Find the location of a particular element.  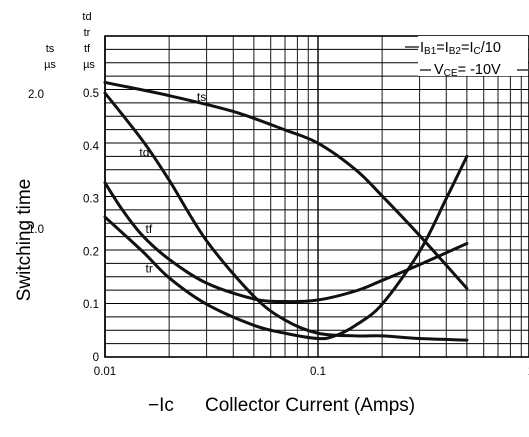

td-axis-header: td is located at coordinates (86, 17).